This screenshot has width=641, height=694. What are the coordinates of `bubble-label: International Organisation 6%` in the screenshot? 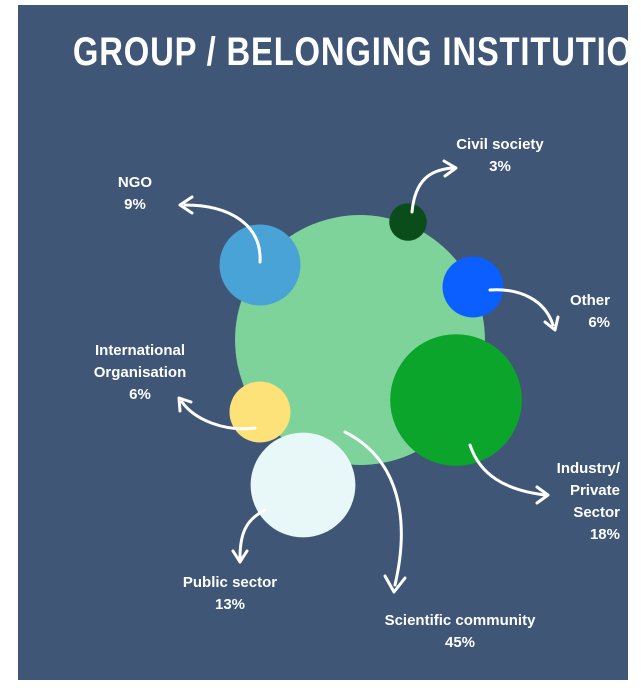 It's located at (140, 373).